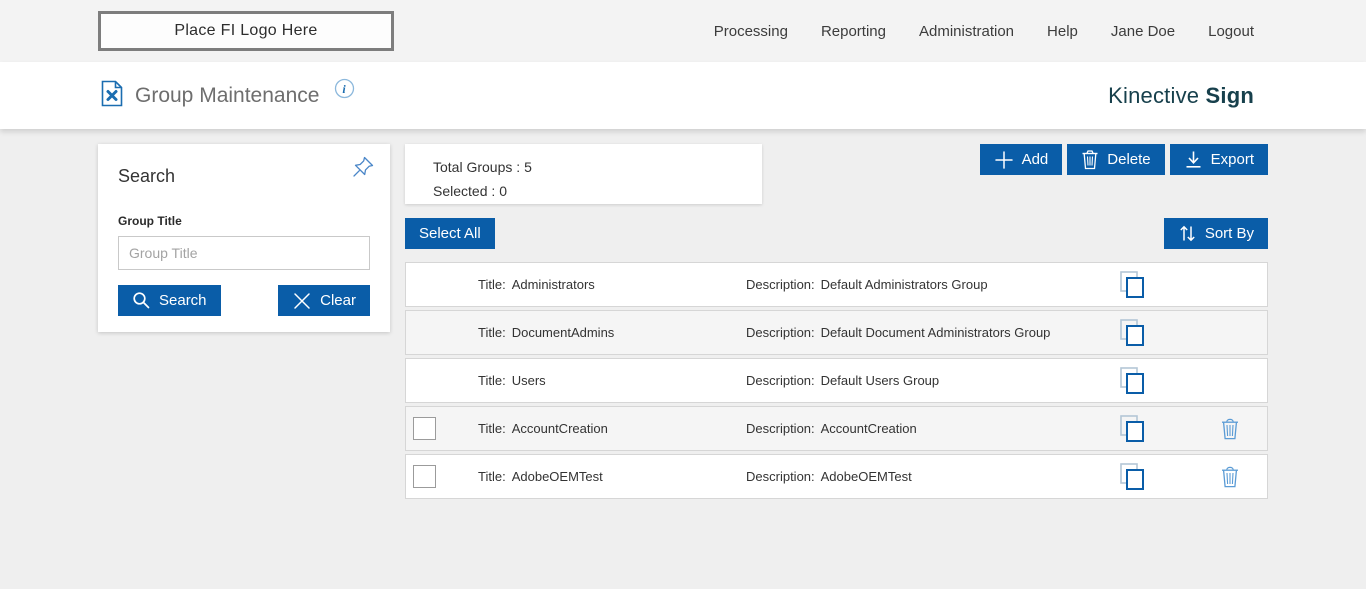  Describe the element at coordinates (880, 380) in the screenshot. I see `row-description-value: Default Users Group` at that location.